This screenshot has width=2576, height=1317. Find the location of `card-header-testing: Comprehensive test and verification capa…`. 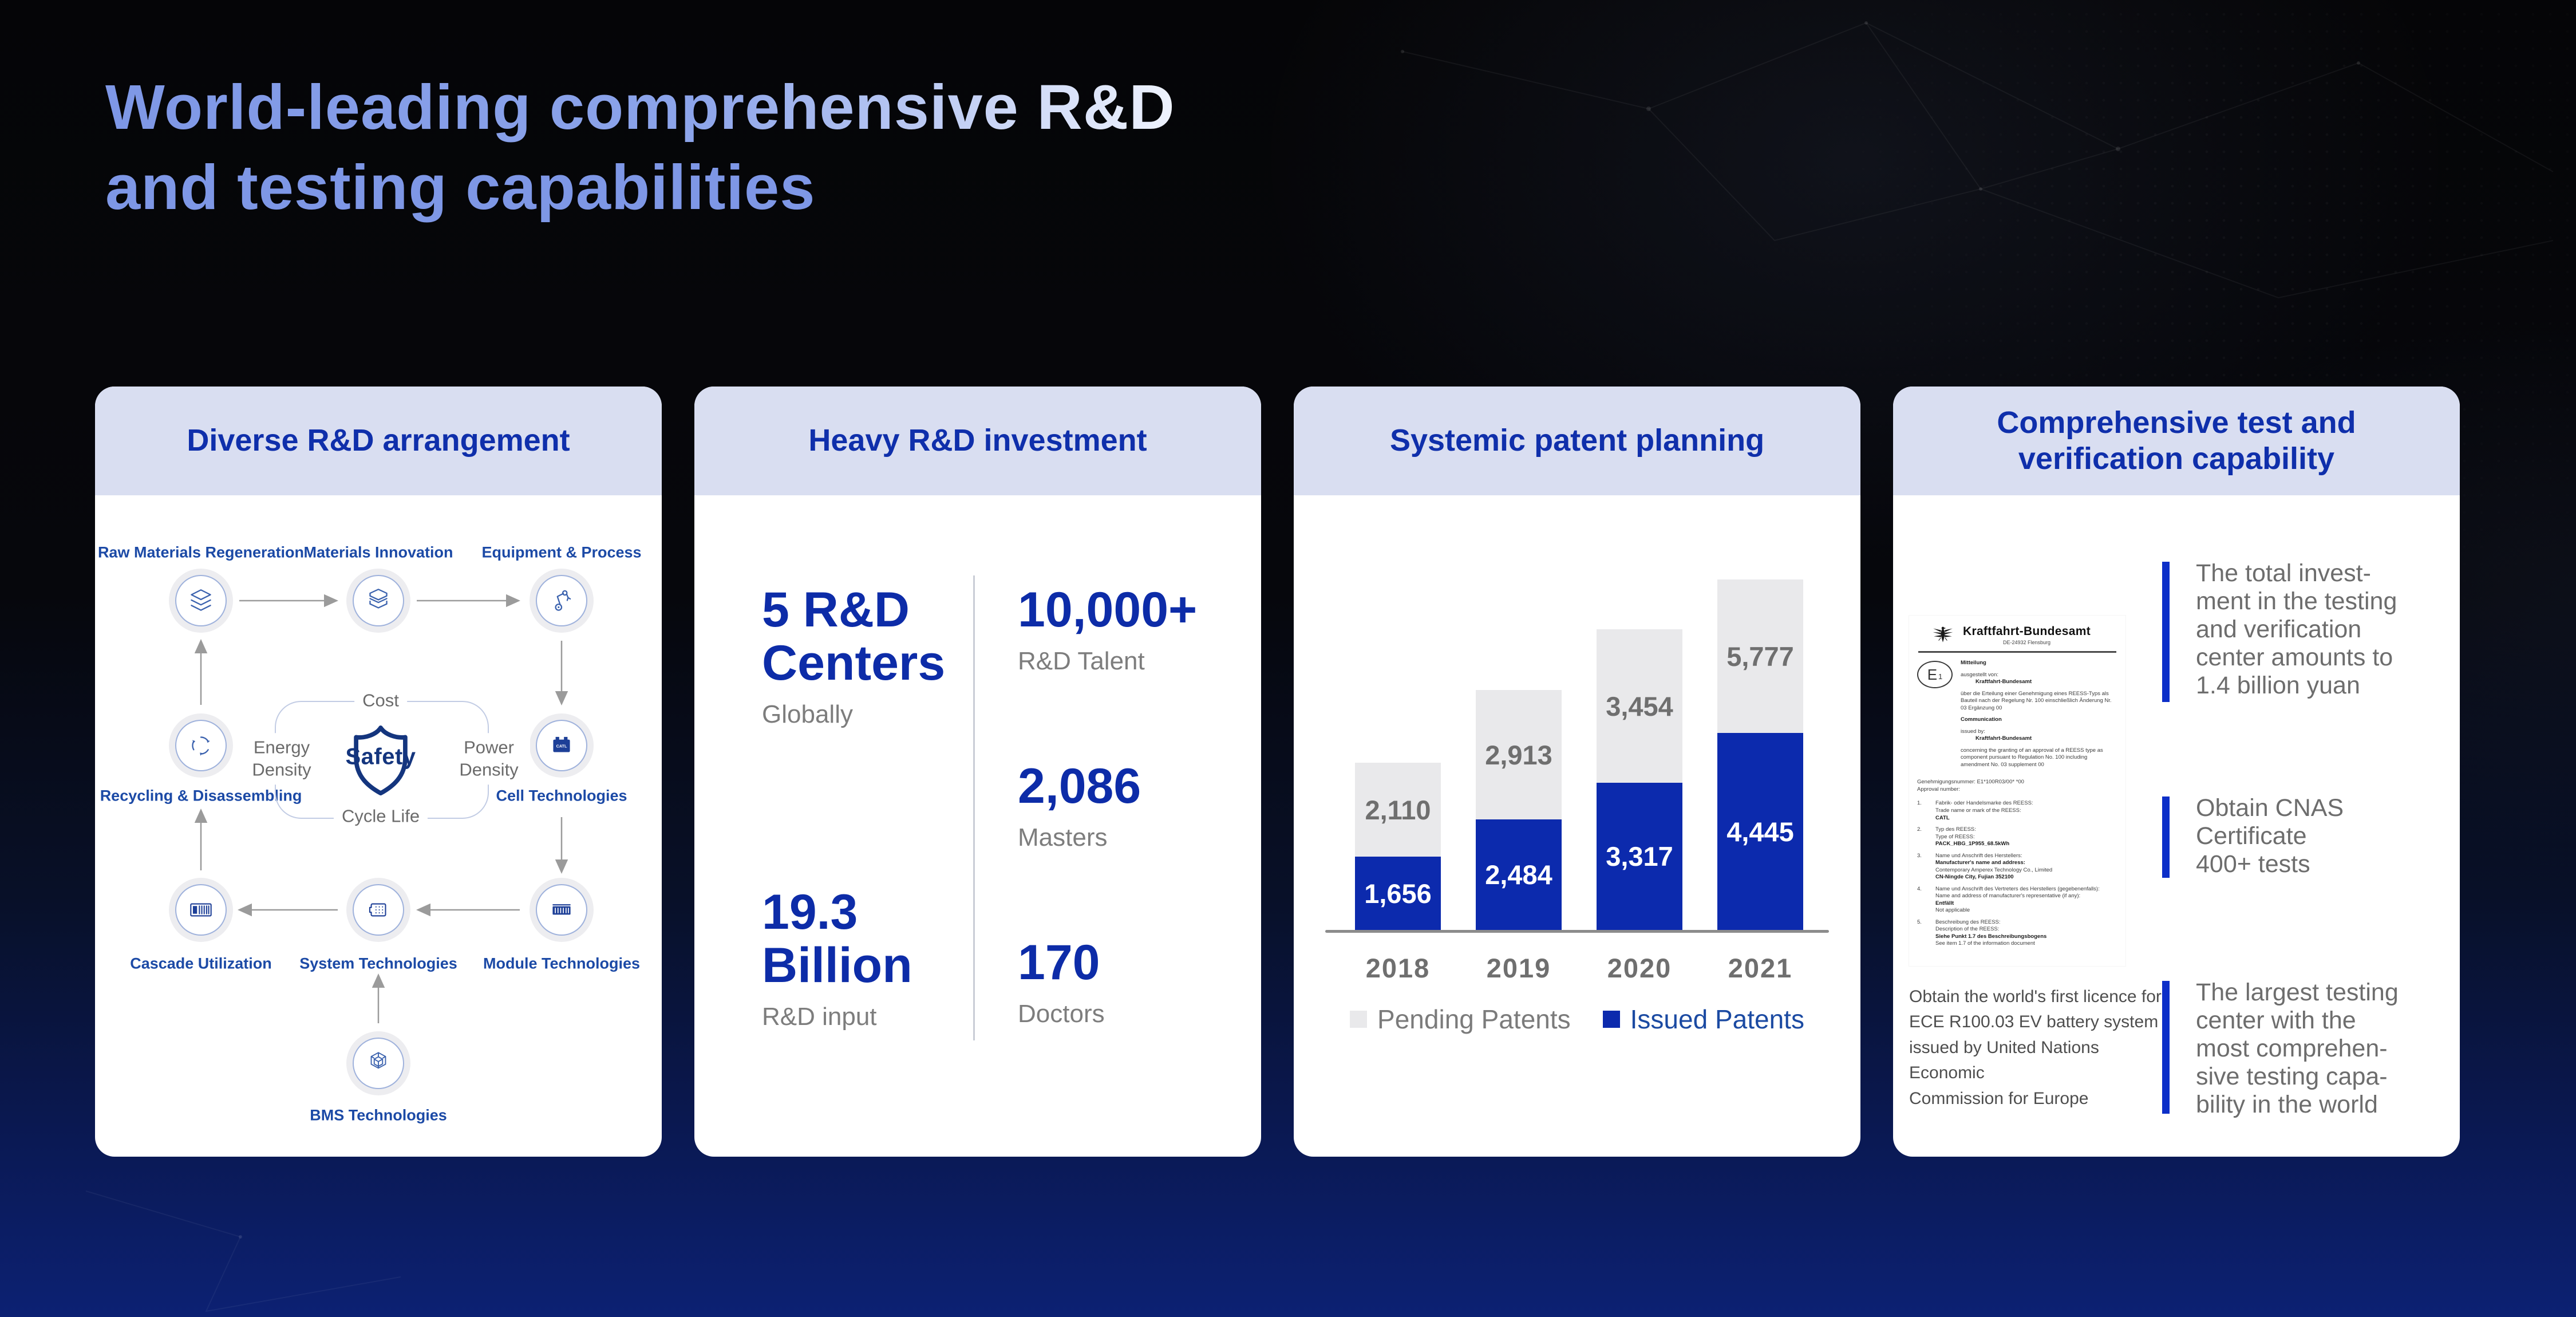

card-header-testing: Comprehensive test and verification capa… is located at coordinates (2176, 441).